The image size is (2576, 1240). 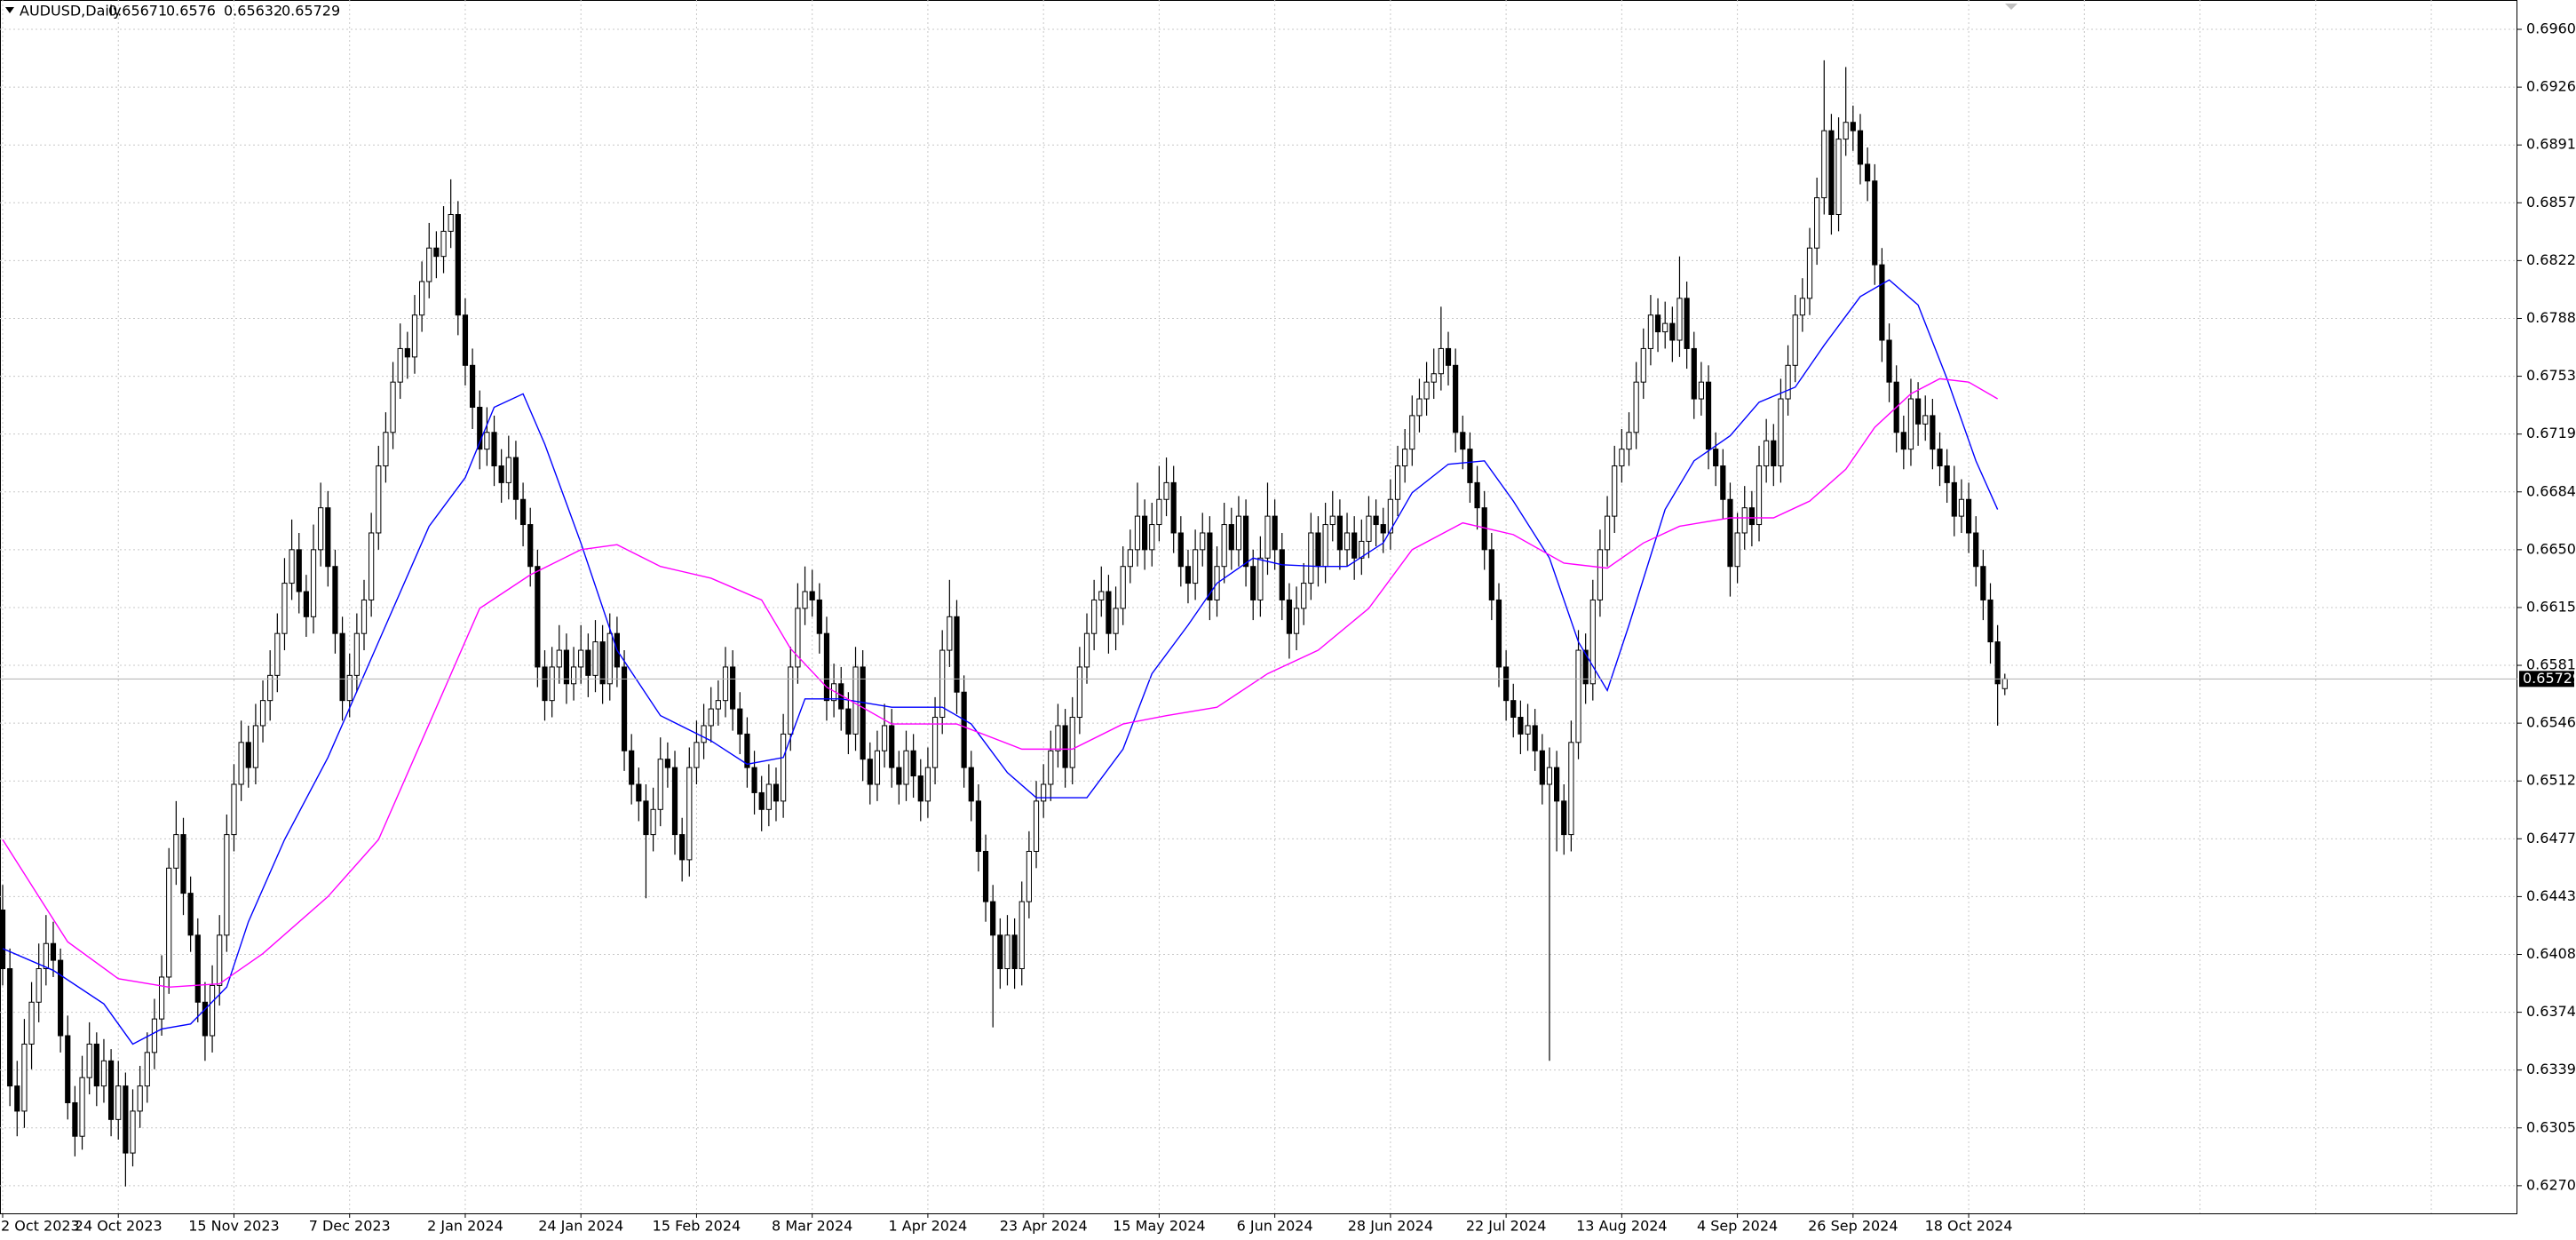 What do you see at coordinates (2550, 678) in the screenshot?
I see `price-tag-label: 0.65729` at bounding box center [2550, 678].